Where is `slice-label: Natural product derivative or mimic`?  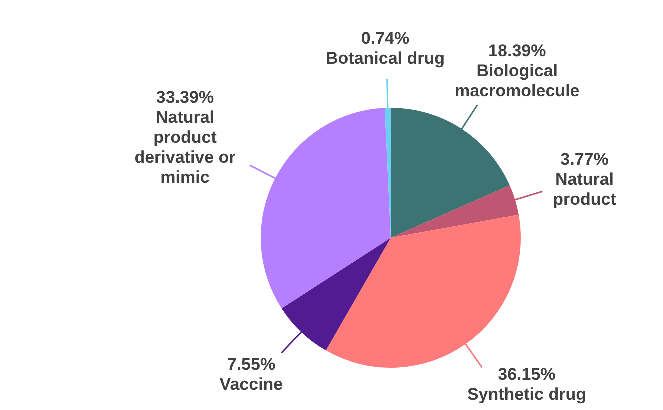
slice-label: Natural product derivative or mimic is located at coordinates (185, 147).